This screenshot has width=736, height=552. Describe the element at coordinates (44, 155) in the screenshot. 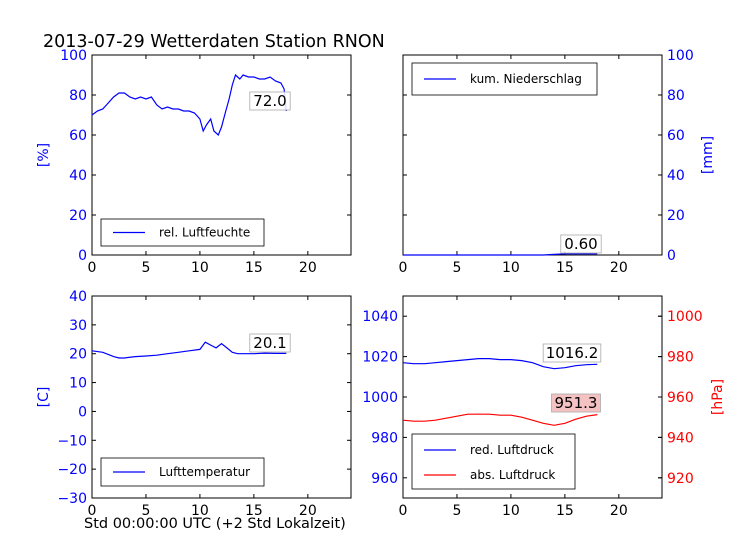

I see `y-axis-label: [%]` at that location.